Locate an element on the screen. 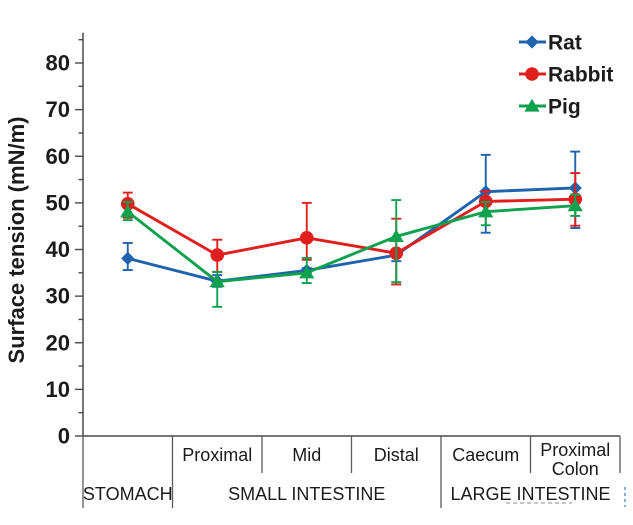 The height and width of the screenshot is (525, 633). legend-triangle-icon is located at coordinates (532, 105).